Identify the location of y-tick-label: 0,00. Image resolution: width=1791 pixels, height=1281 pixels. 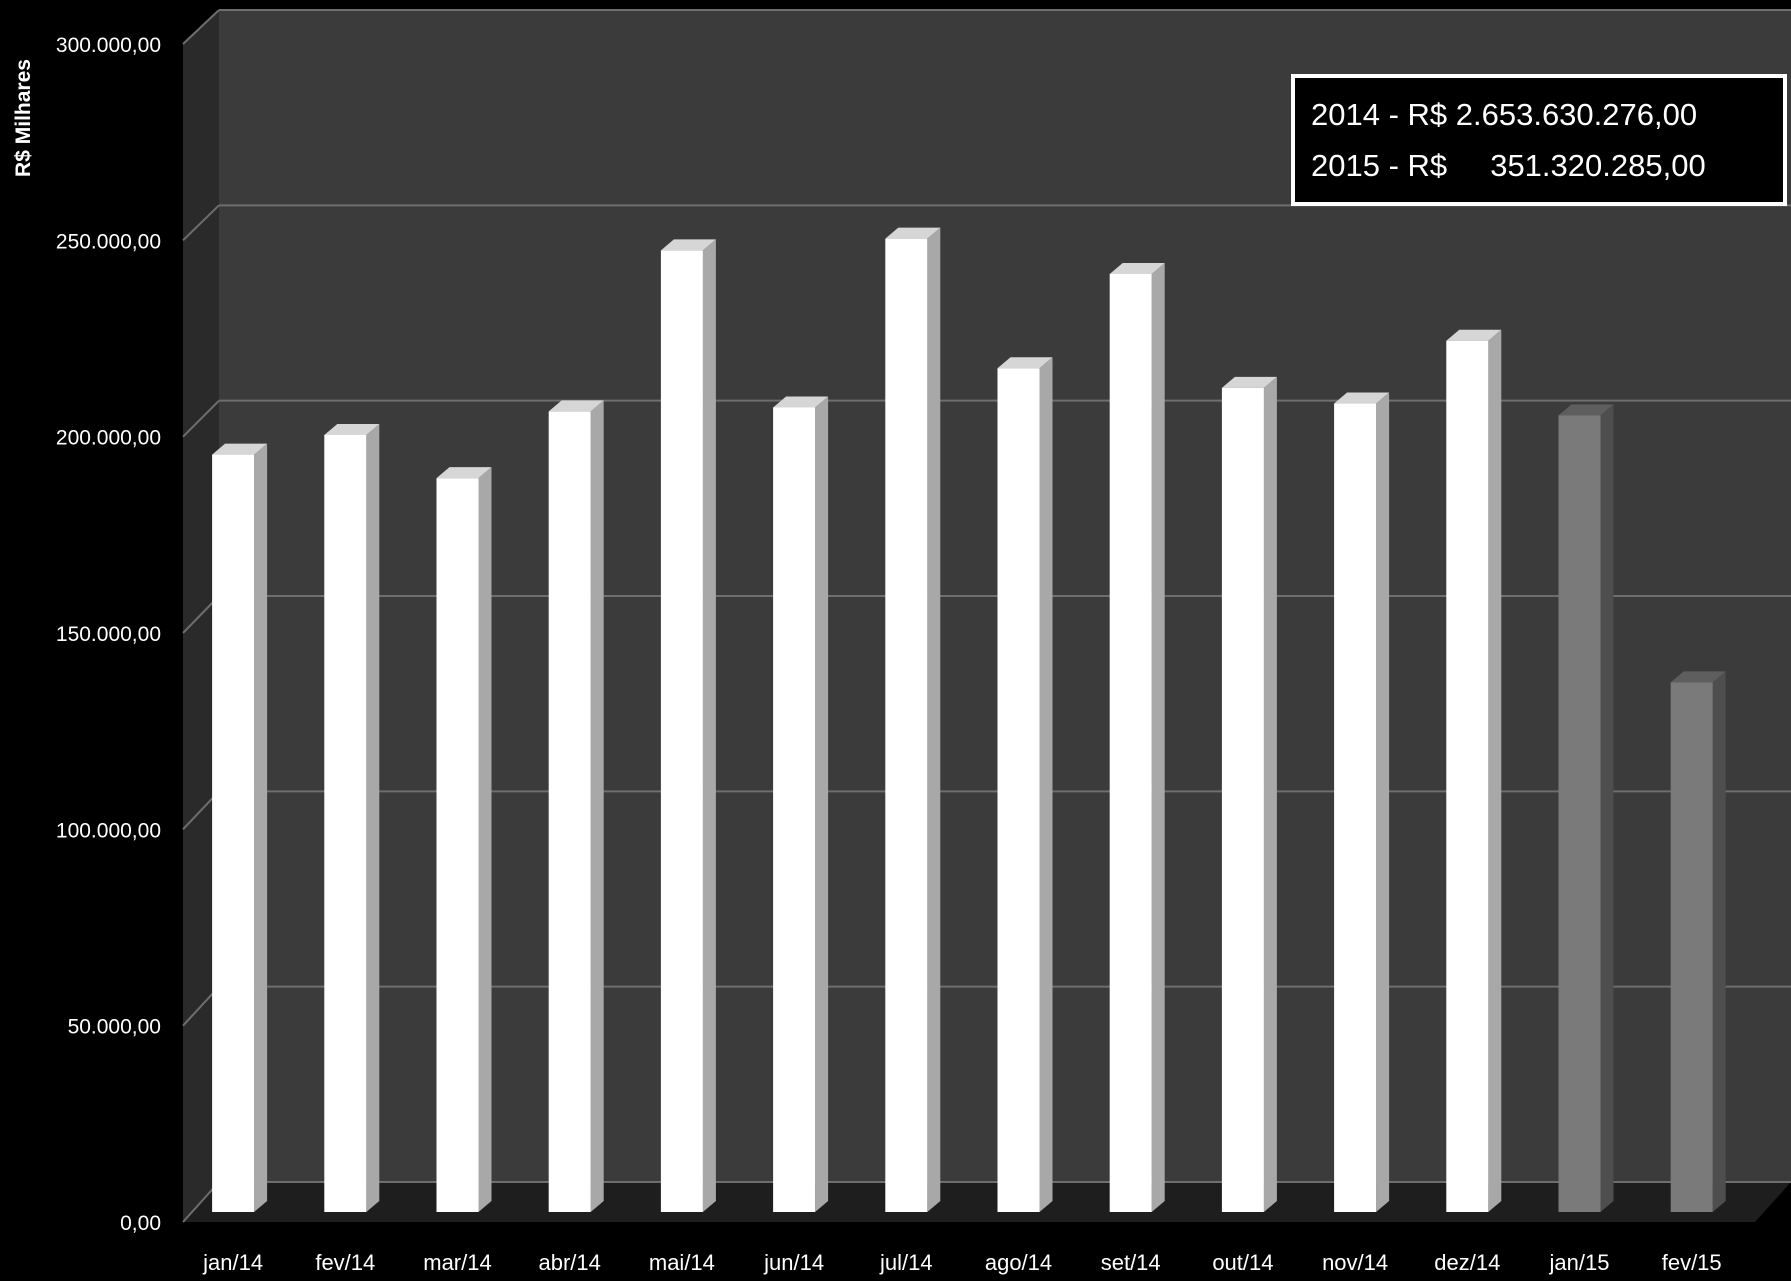
(140, 1223).